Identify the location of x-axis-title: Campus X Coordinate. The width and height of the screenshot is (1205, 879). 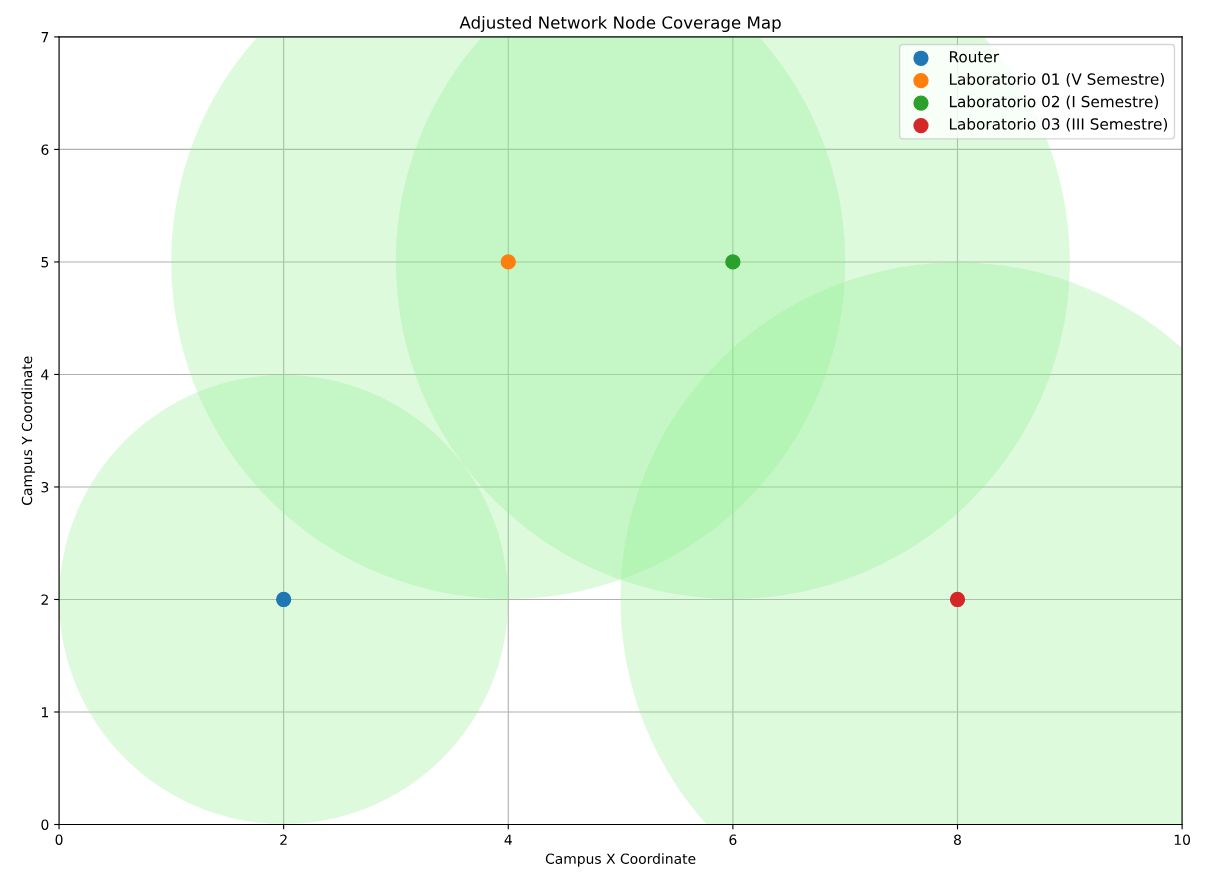
(620, 860).